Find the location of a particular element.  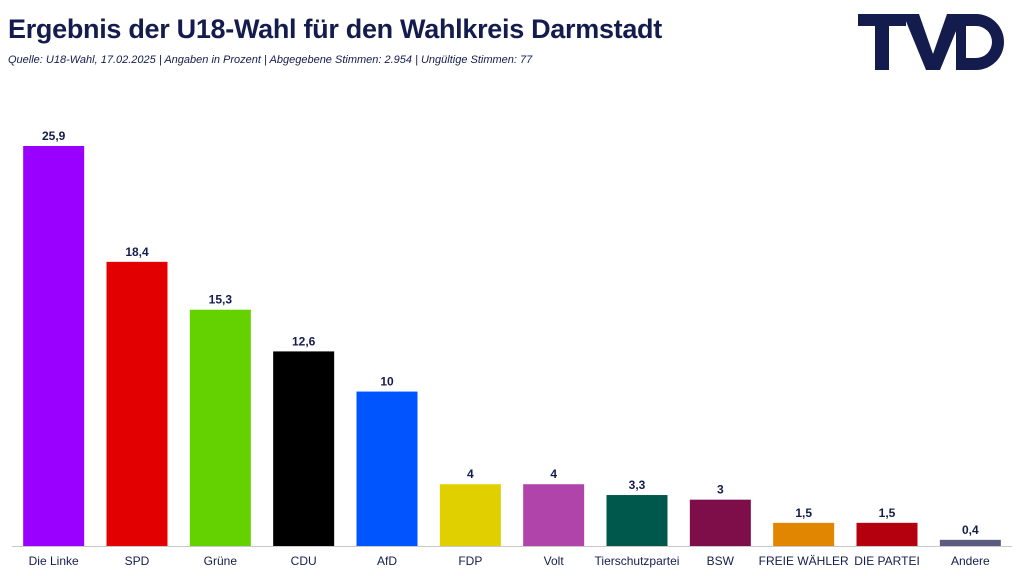

x-tick-label: CDU is located at coordinates (304, 561).